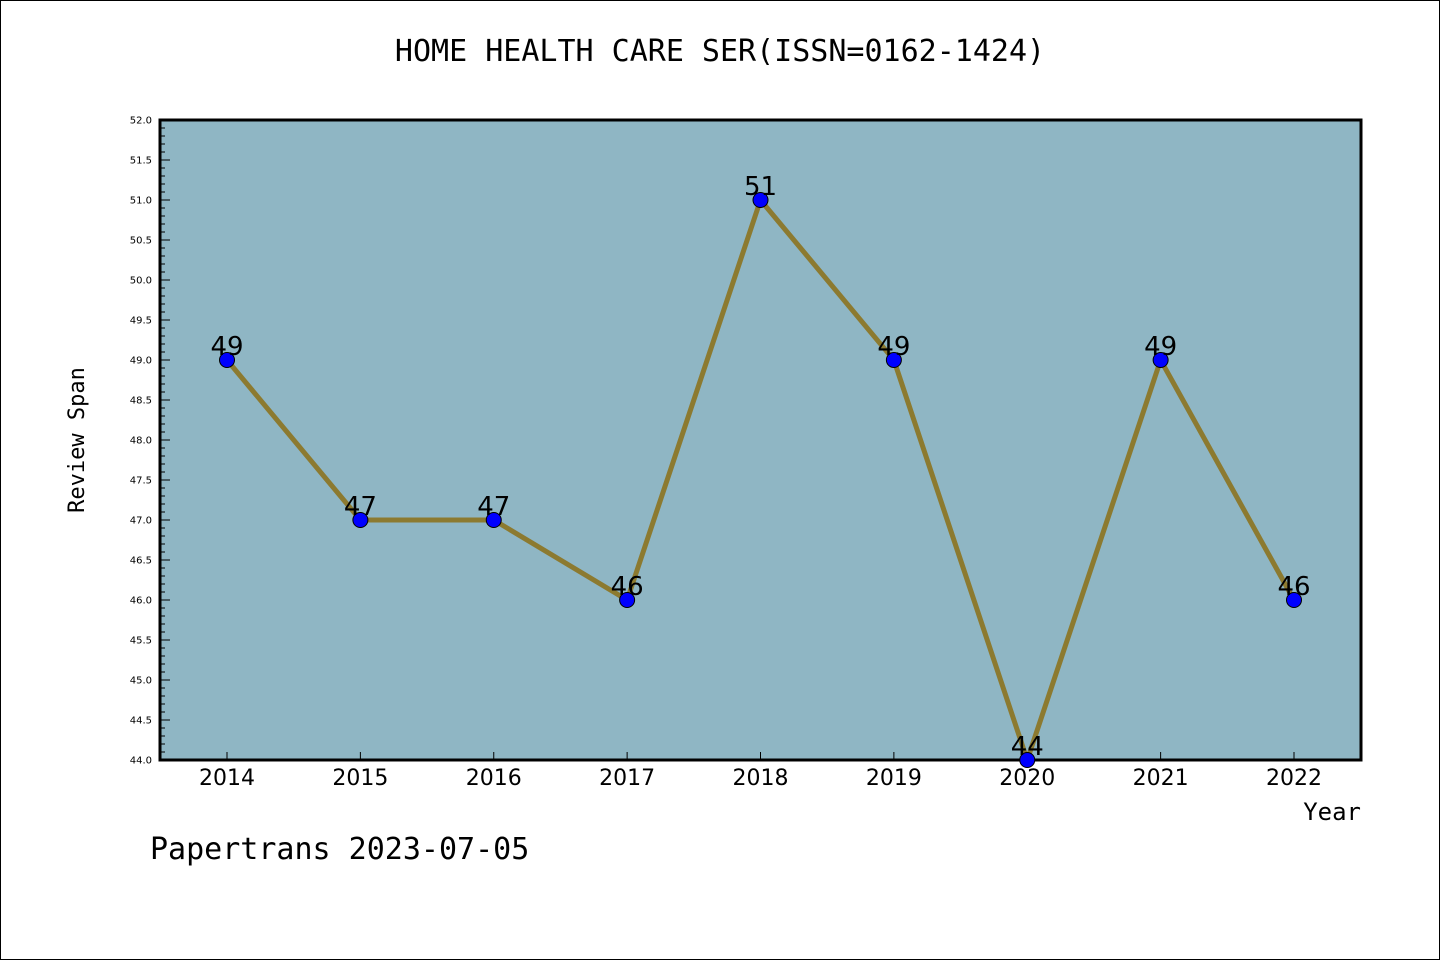 This screenshot has width=1440, height=960. What do you see at coordinates (141, 121) in the screenshot?
I see `y-tick-label: 52.0` at bounding box center [141, 121].